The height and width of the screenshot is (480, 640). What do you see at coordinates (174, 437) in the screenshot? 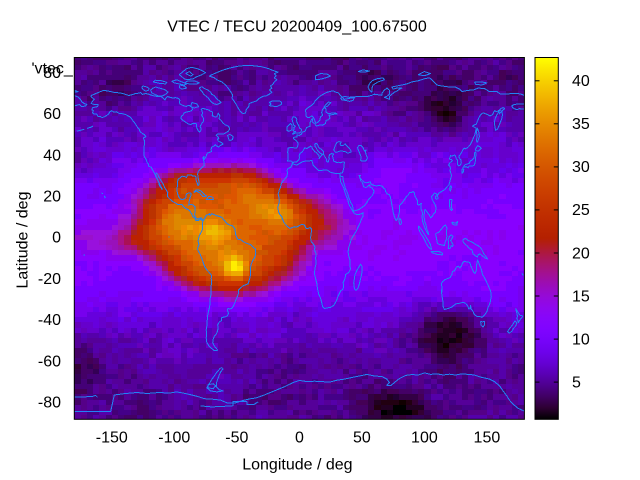
I see `svg-text: -100` at bounding box center [174, 437].